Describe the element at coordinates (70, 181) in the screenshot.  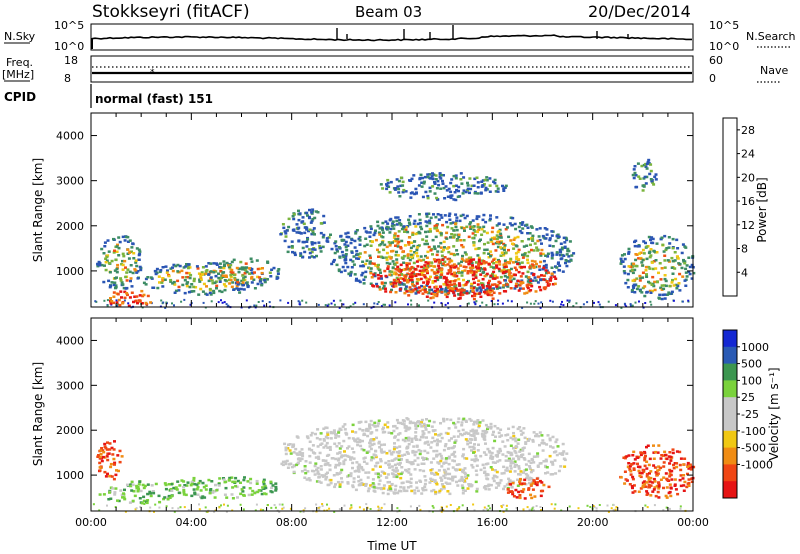
I see `y-tick-label: 3000` at that location.